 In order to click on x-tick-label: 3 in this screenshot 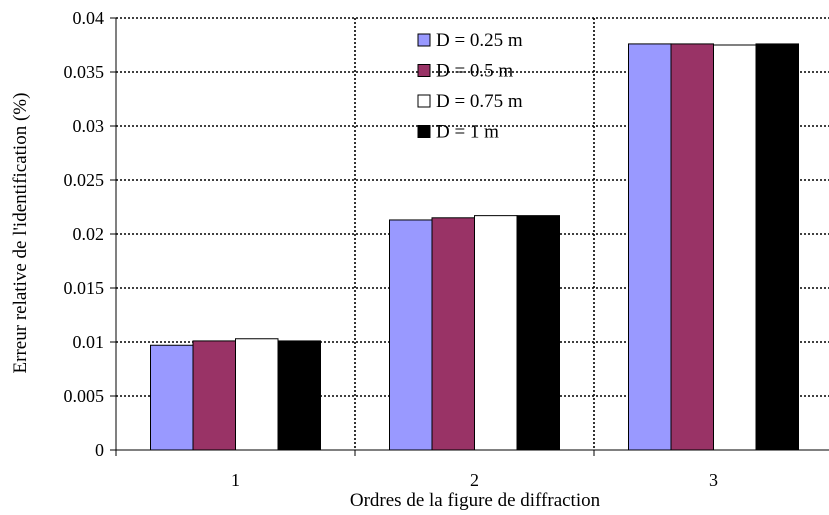, I will do `click(713, 480)`.